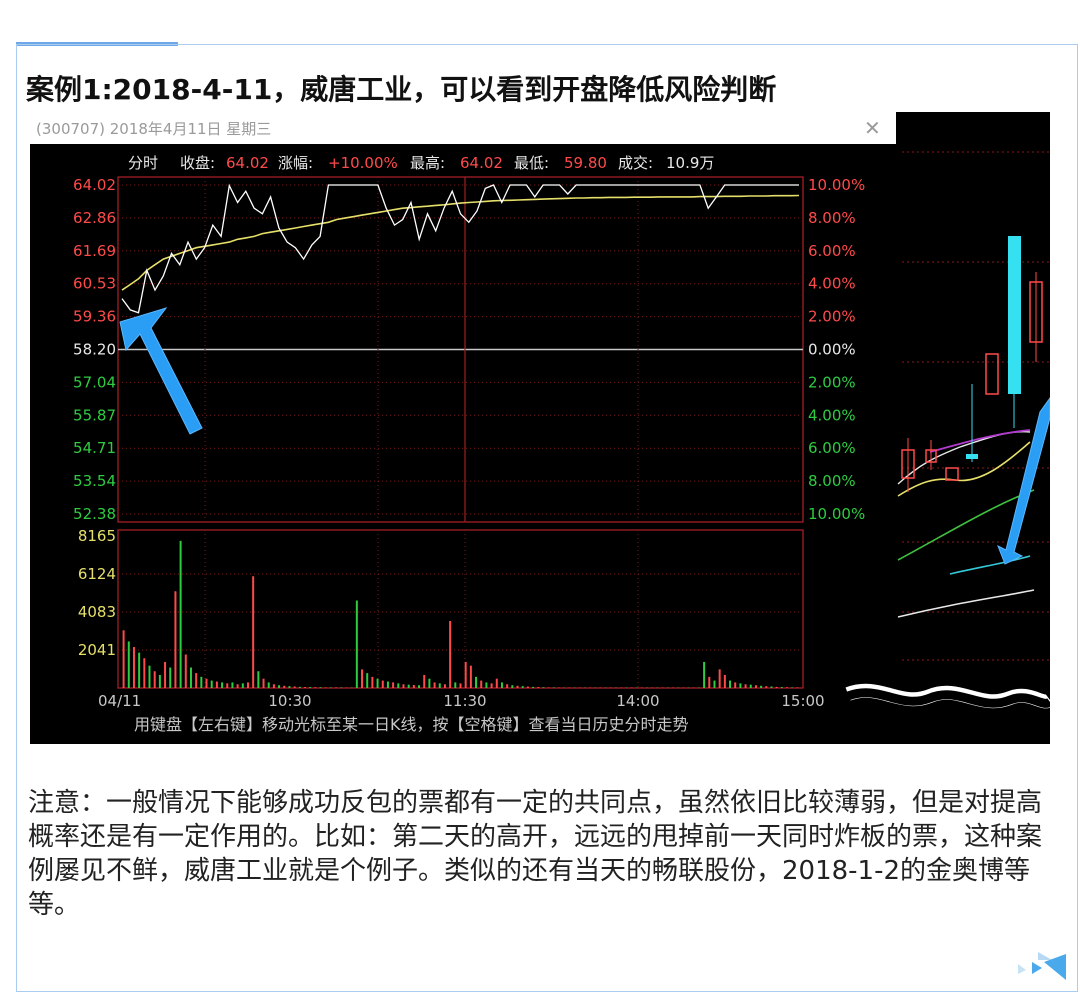 Image resolution: width=1080 pixels, height=994 pixels. Describe the element at coordinates (832, 350) in the screenshot. I see `percent-tick-label: 0.00%` at that location.